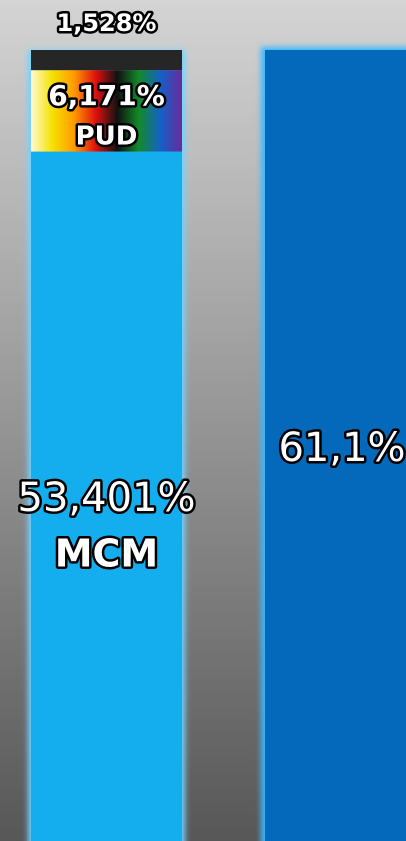  Describe the element at coordinates (341, 448) in the screenshot. I see `value-label: 61,1%` at that location.